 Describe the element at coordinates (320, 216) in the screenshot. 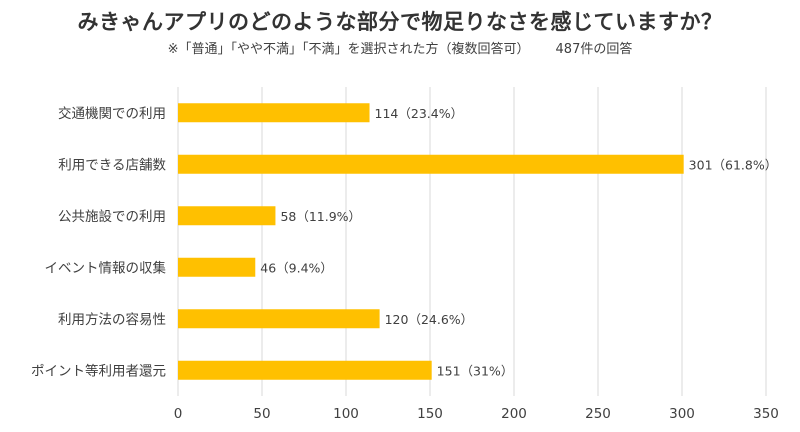

I see `data-label-2: 58（11.9%）` at that location.